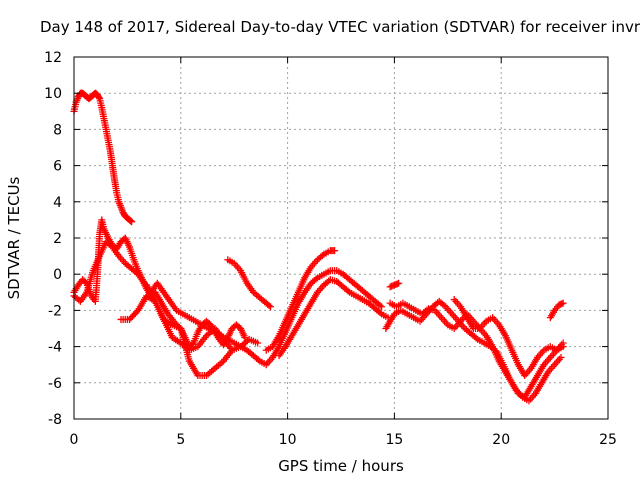  I want to click on y-tick-label: -8, so click(55, 420).